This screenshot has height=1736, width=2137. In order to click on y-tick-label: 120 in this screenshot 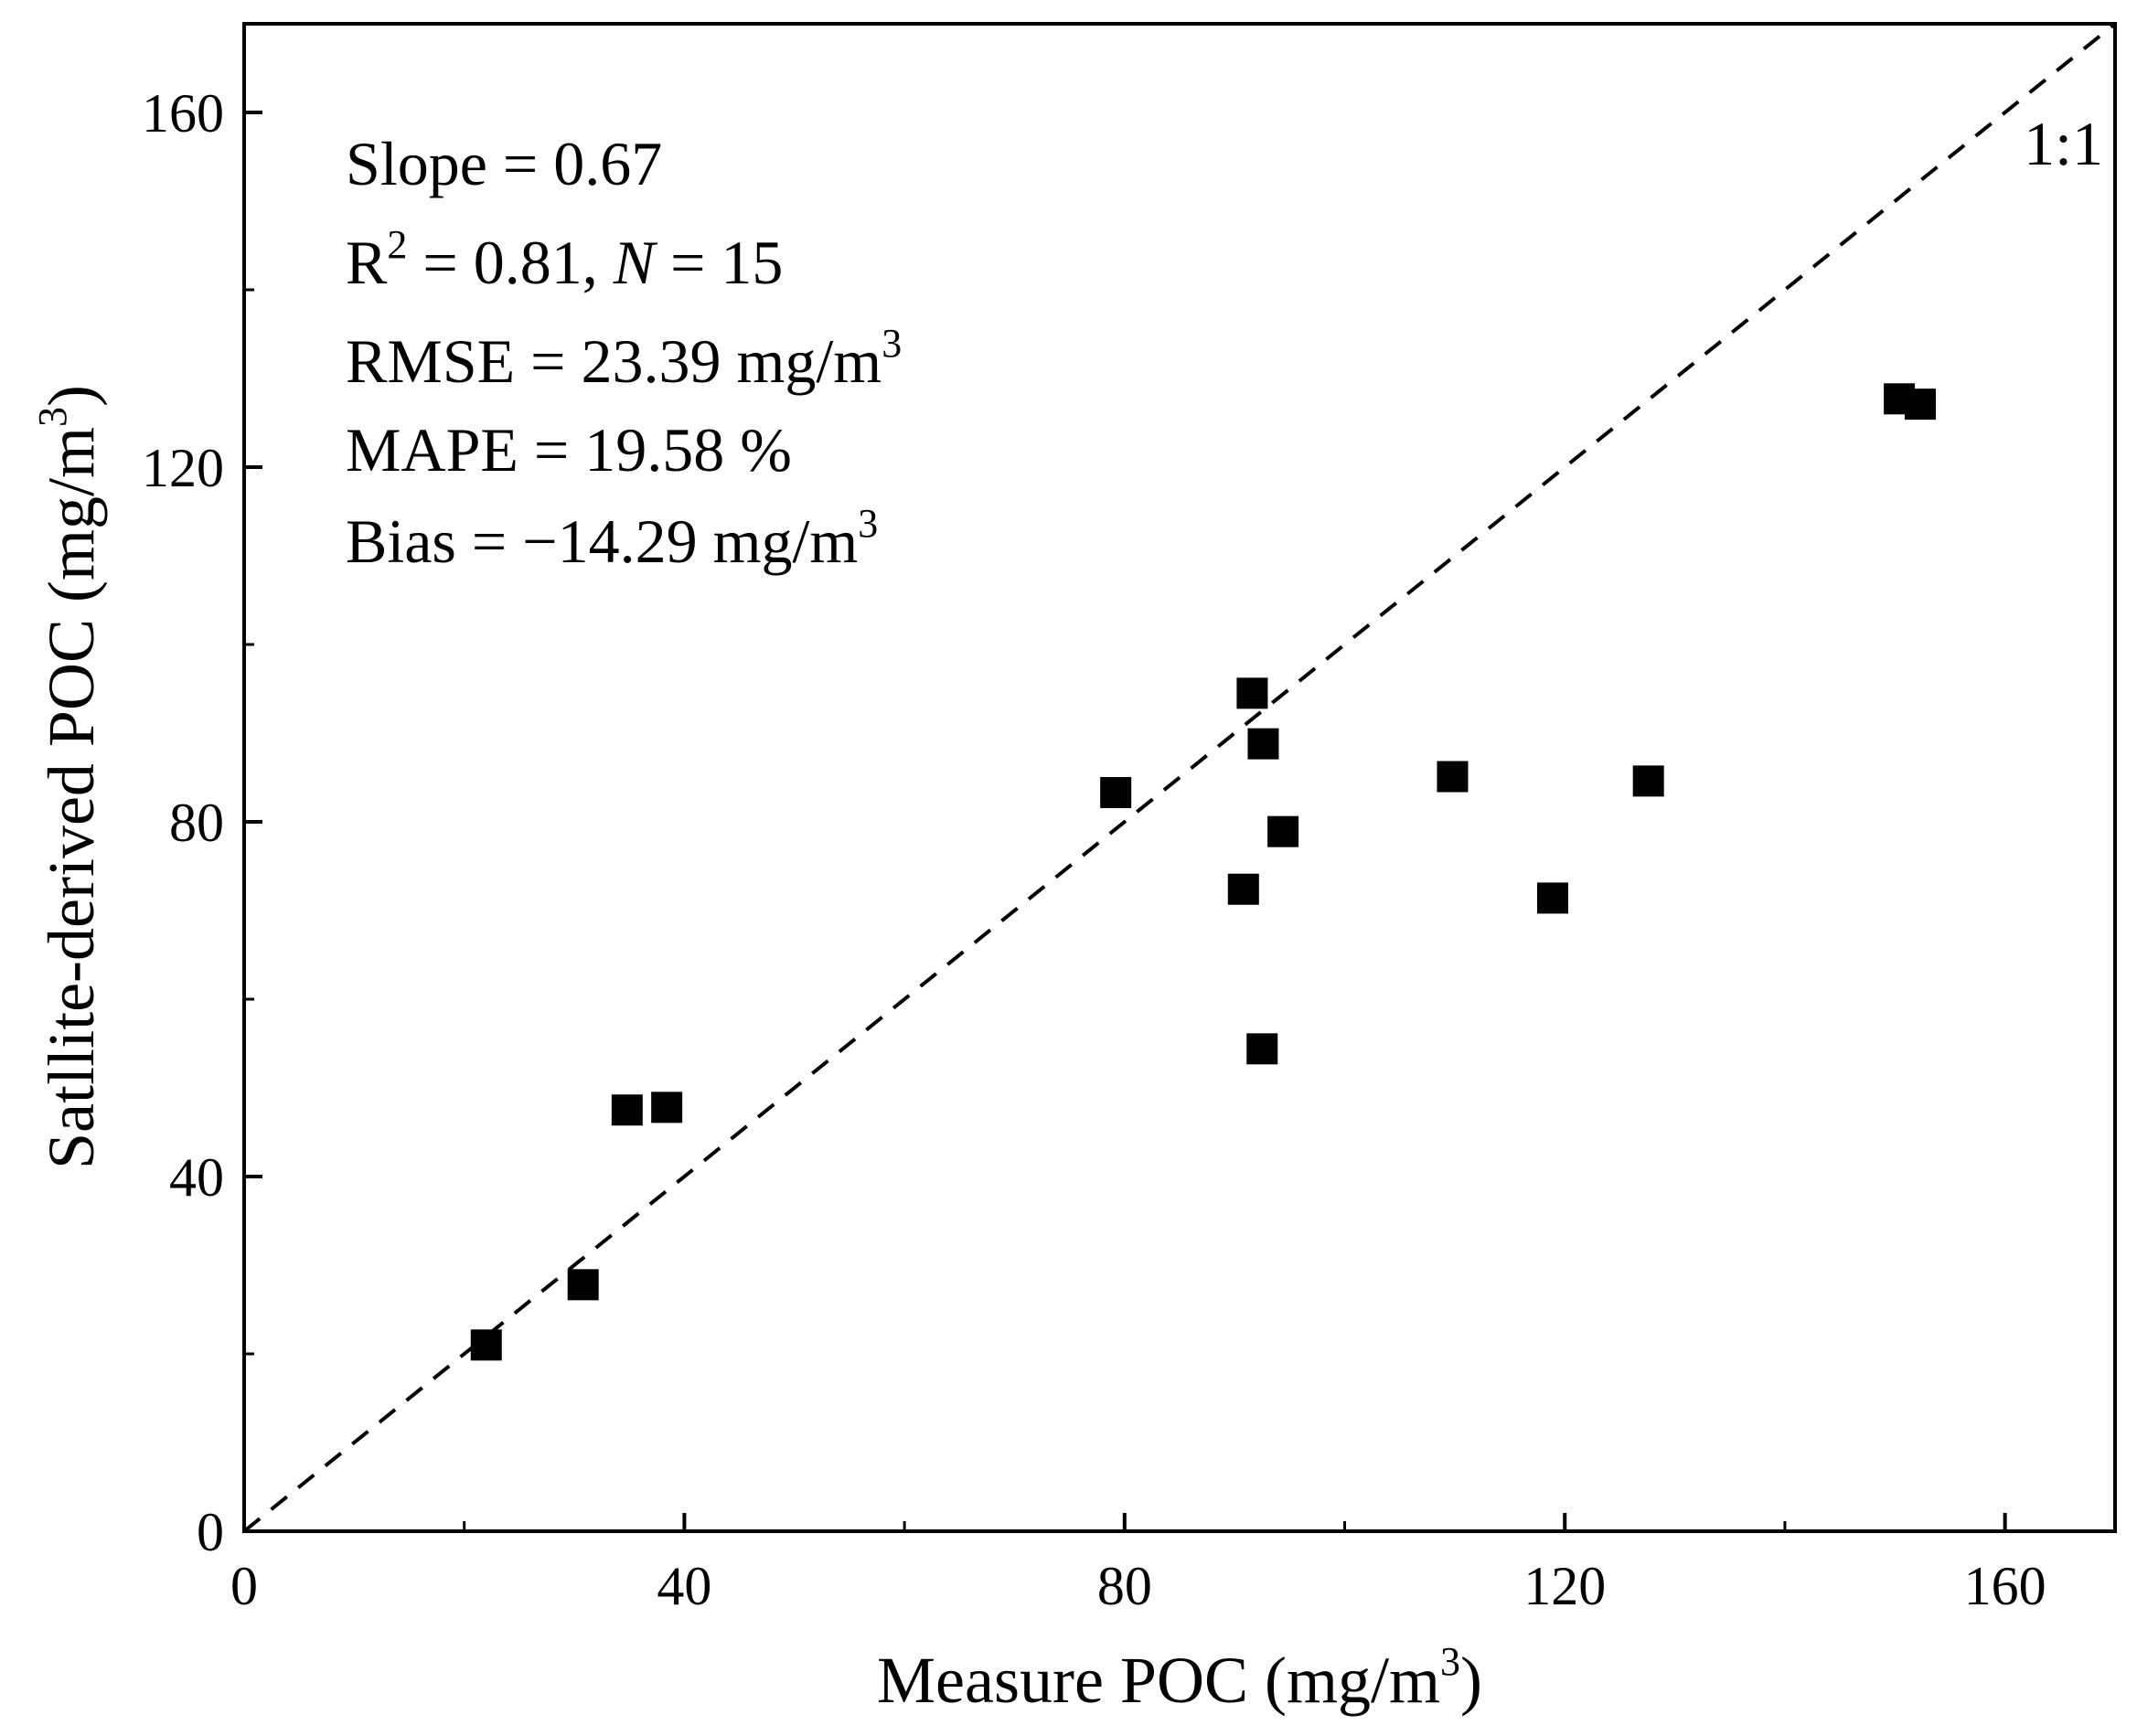, I will do `click(183, 468)`.